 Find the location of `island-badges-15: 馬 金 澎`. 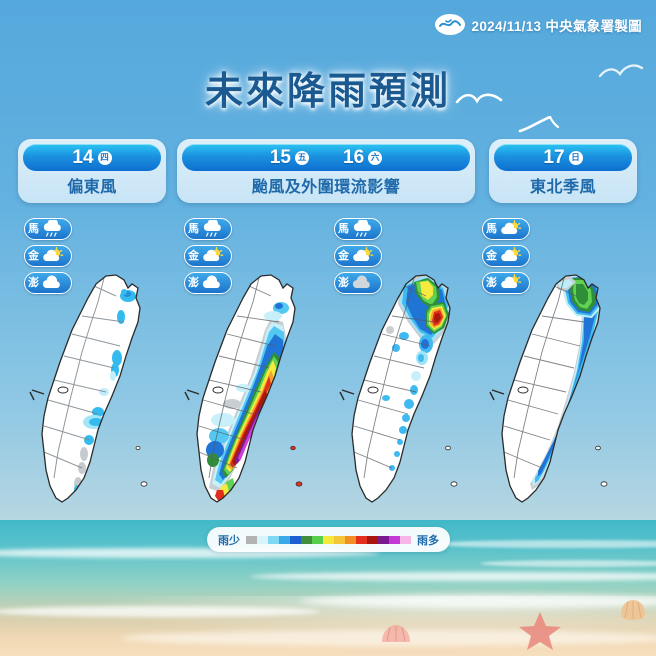

island-badges-15: 馬 金 澎 is located at coordinates (208, 256).